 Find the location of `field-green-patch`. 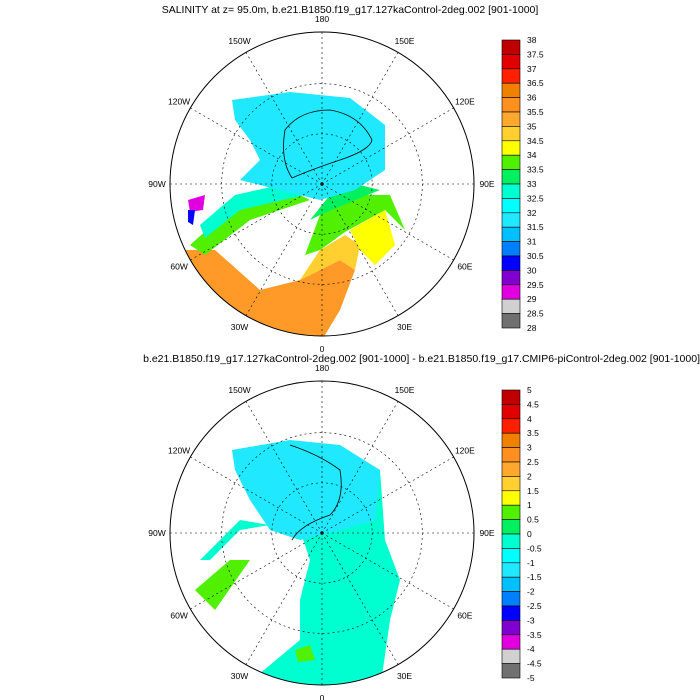

field-green-patch is located at coordinates (305, 653).